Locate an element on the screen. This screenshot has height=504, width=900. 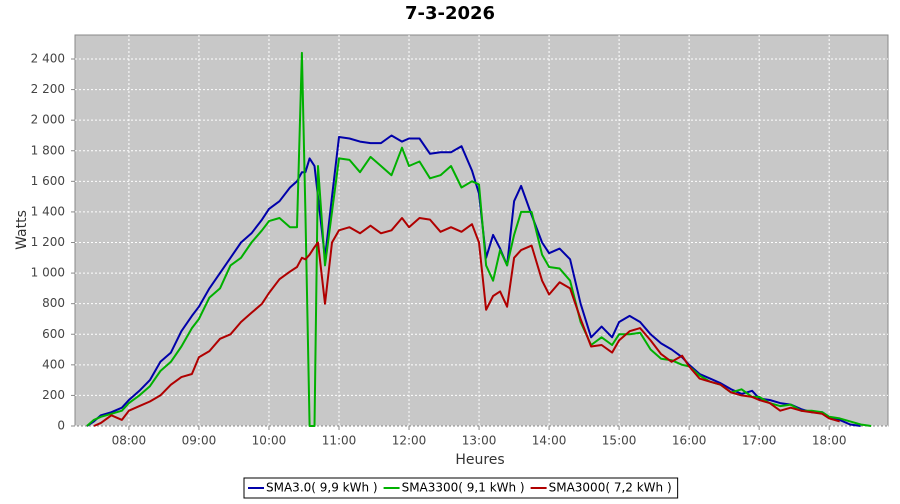
x-tick-label: 14:00 is located at coordinates (549, 441).